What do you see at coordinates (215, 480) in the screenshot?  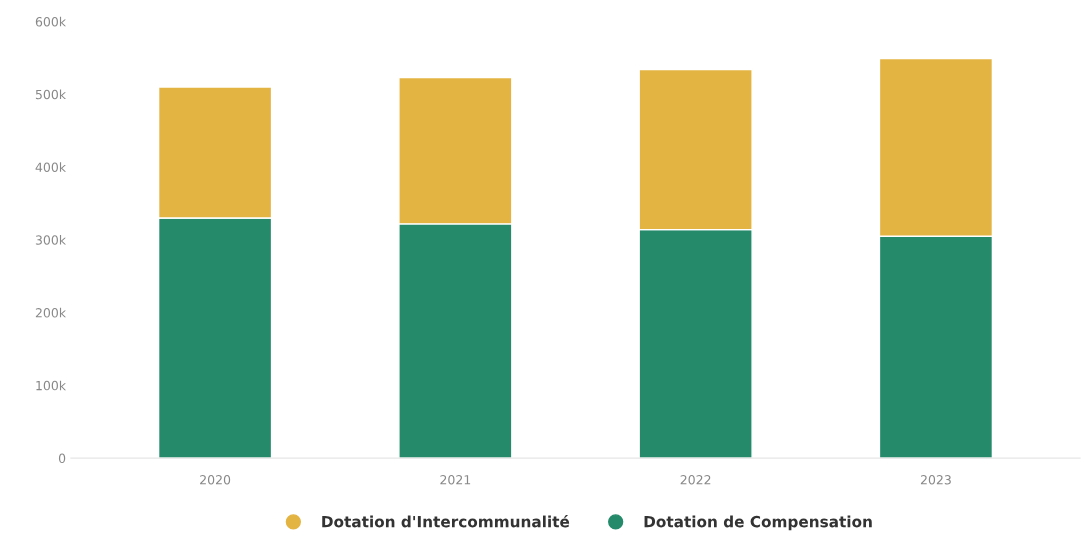 I see `x-tick-label: 2020` at bounding box center [215, 480].